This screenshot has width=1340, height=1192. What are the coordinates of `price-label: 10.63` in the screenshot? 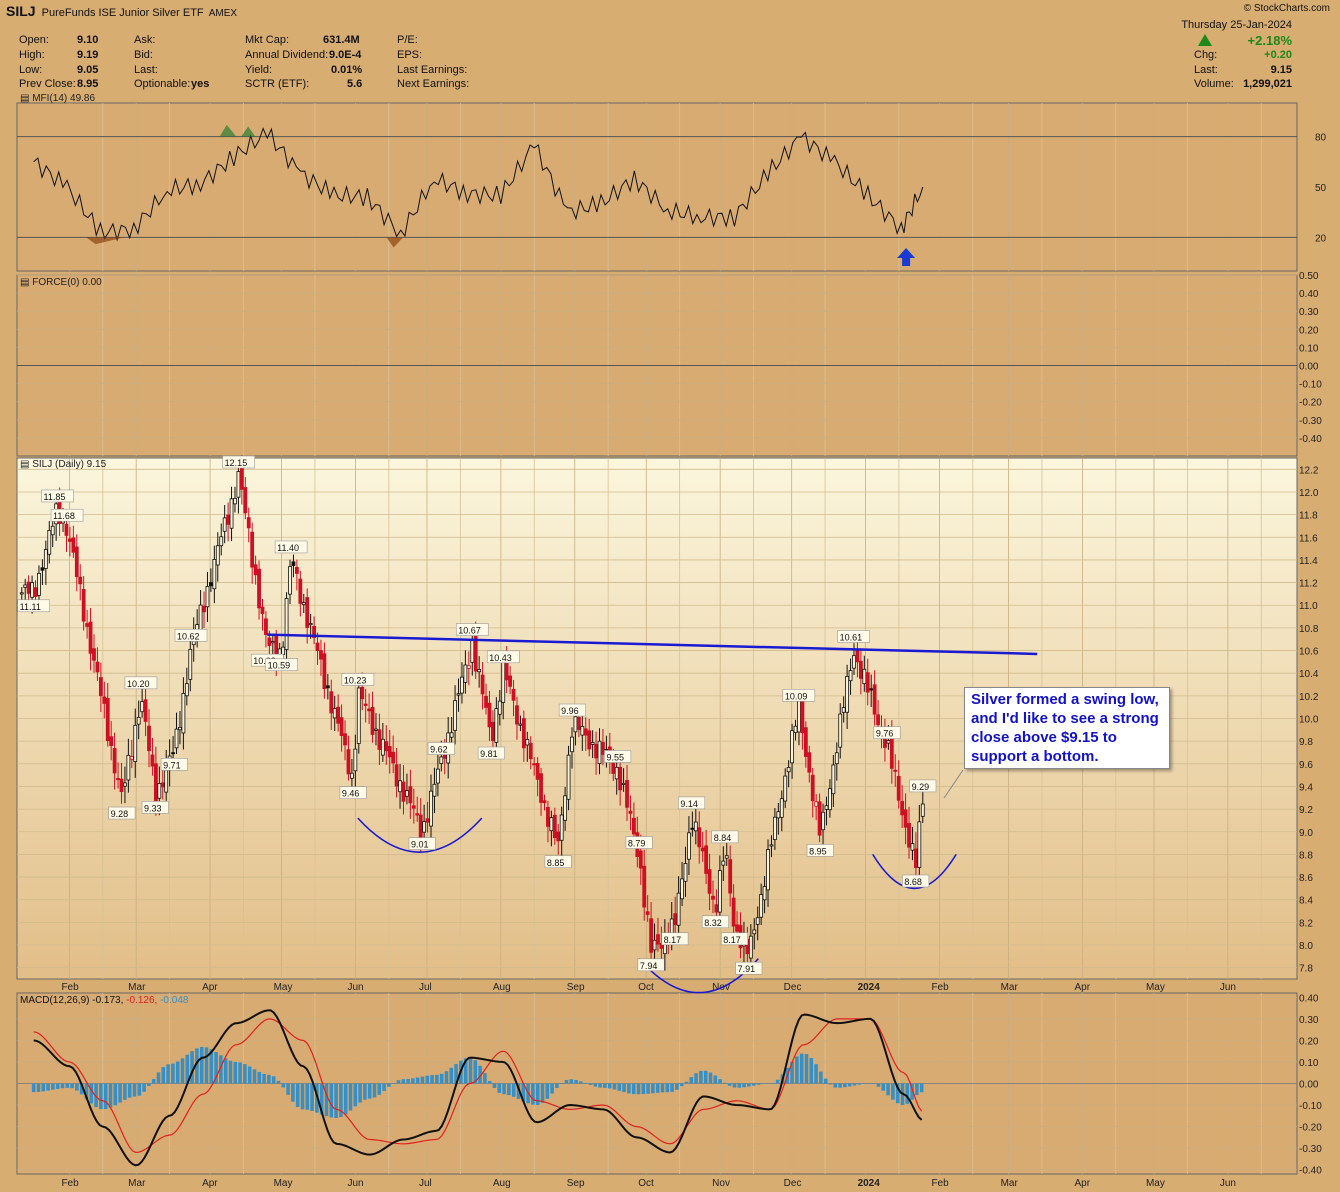 It's located at (264, 661).